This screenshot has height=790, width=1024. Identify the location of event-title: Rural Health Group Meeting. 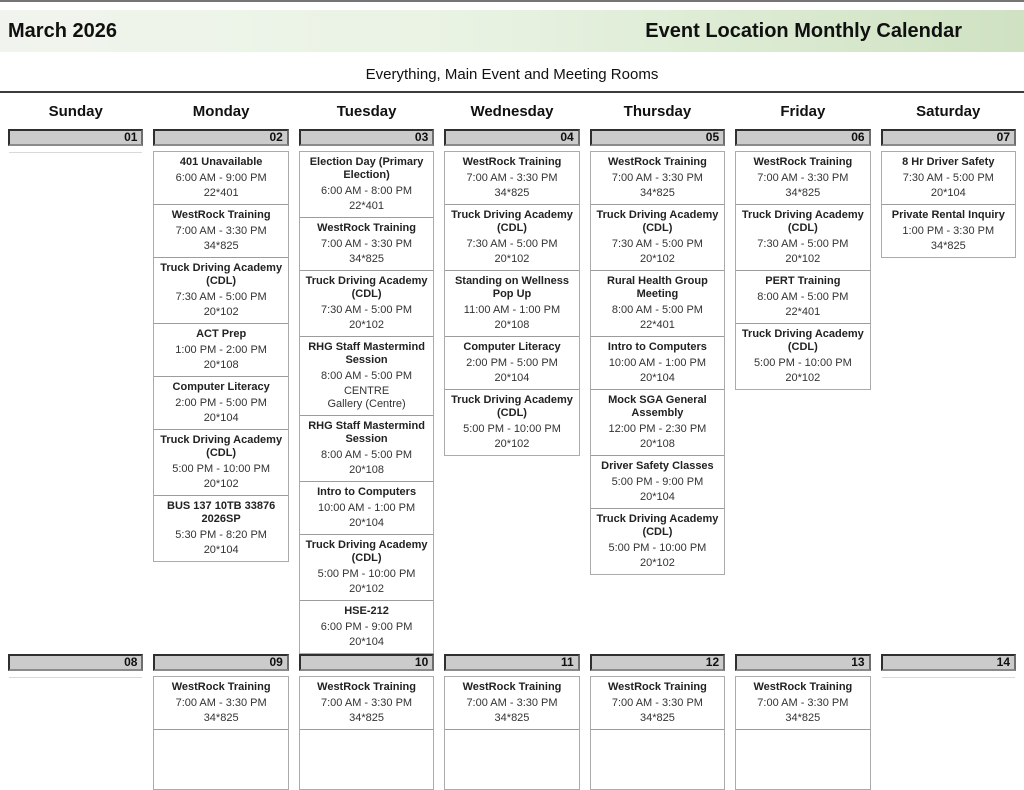
(657, 287).